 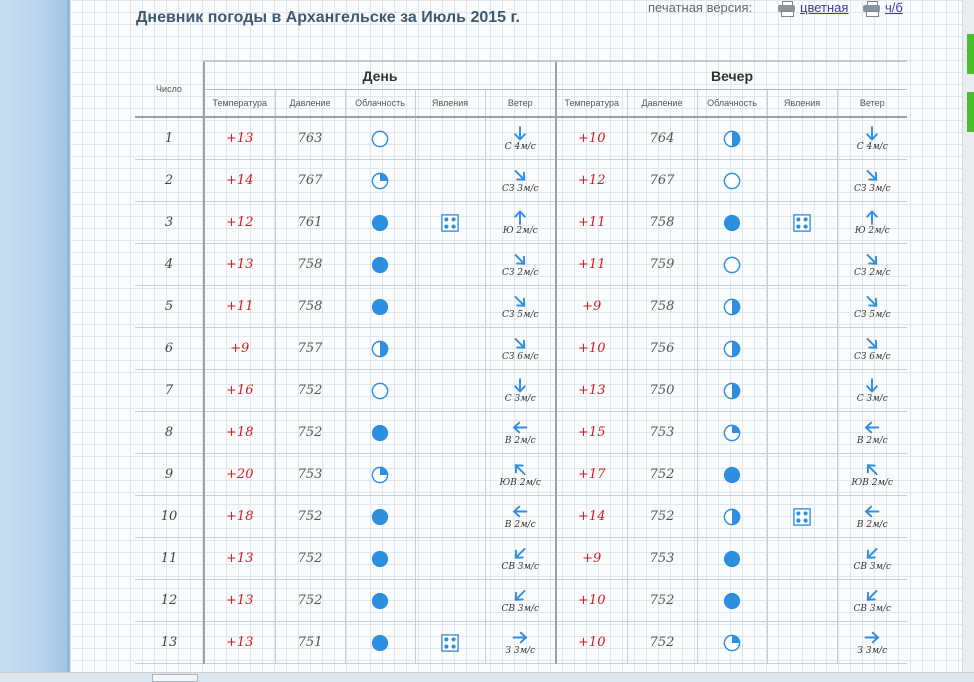 I want to click on wind-label: С 3м/с, so click(x=520, y=398).